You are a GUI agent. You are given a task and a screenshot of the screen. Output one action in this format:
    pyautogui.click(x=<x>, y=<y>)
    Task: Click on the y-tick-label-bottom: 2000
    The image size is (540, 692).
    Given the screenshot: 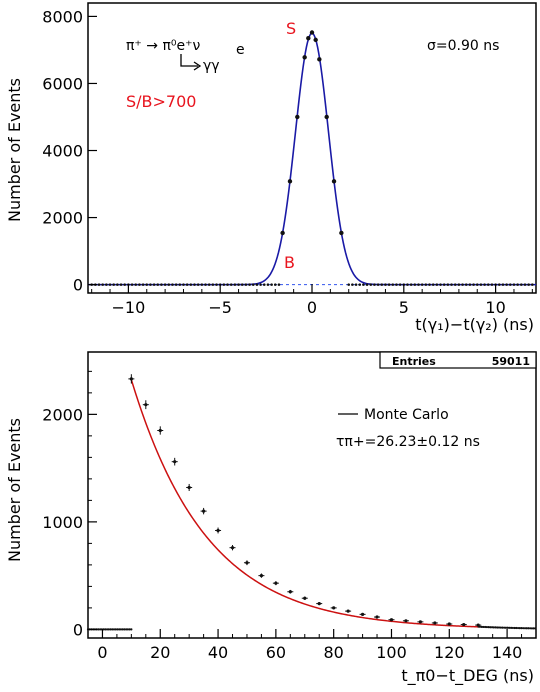 What is the action you would take?
    pyautogui.click(x=62, y=414)
    